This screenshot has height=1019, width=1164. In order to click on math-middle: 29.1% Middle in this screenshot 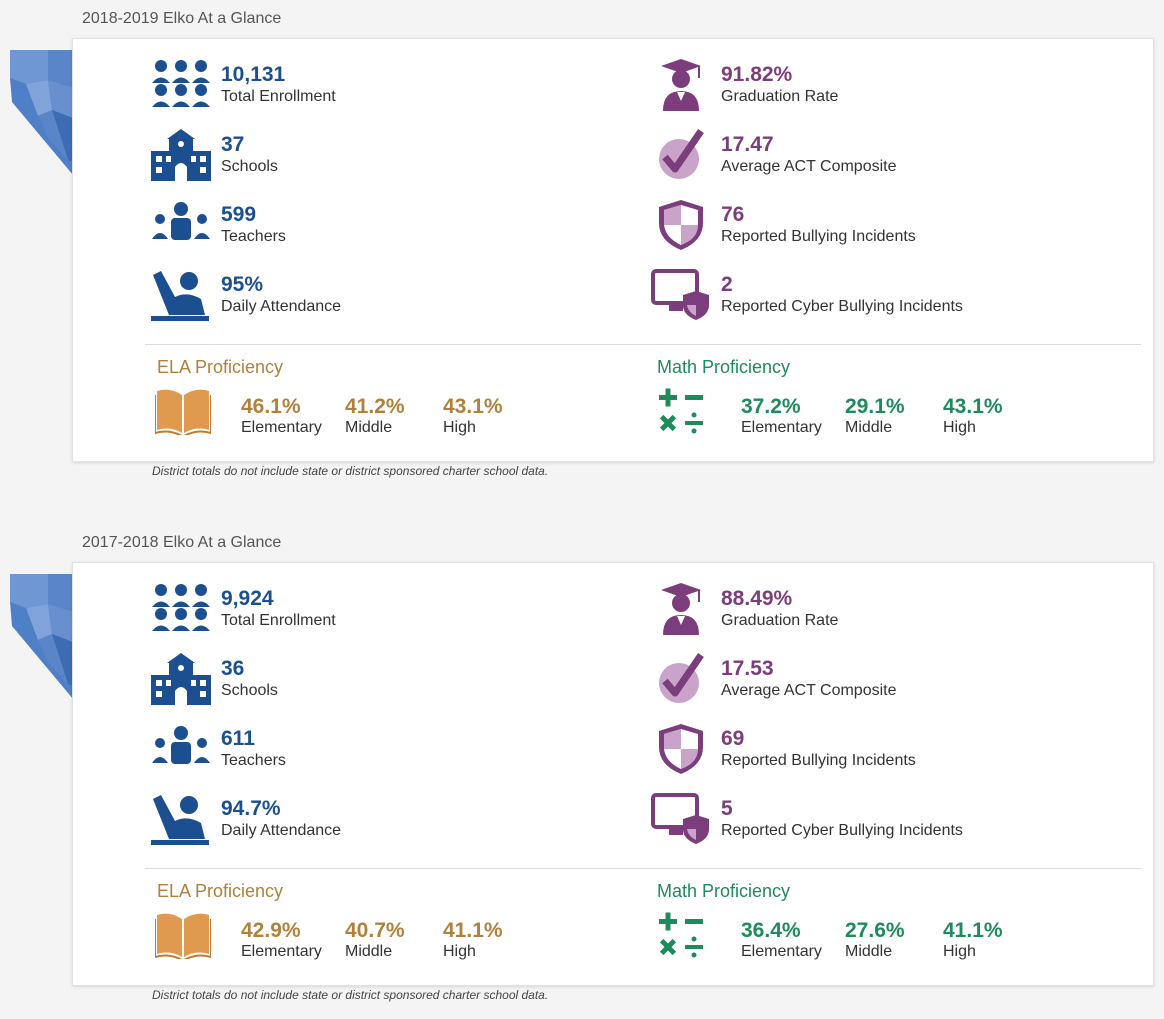, I will do `click(875, 416)`.